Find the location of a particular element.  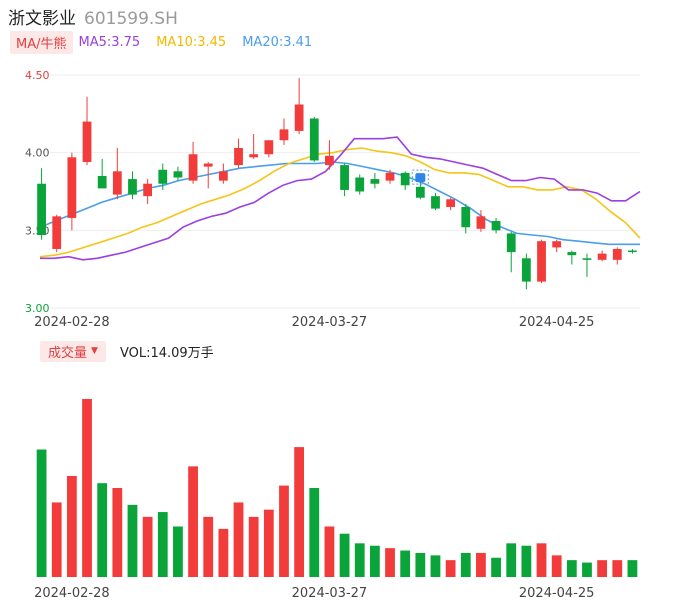

caret-down-icon: ▼ is located at coordinates (94, 351).